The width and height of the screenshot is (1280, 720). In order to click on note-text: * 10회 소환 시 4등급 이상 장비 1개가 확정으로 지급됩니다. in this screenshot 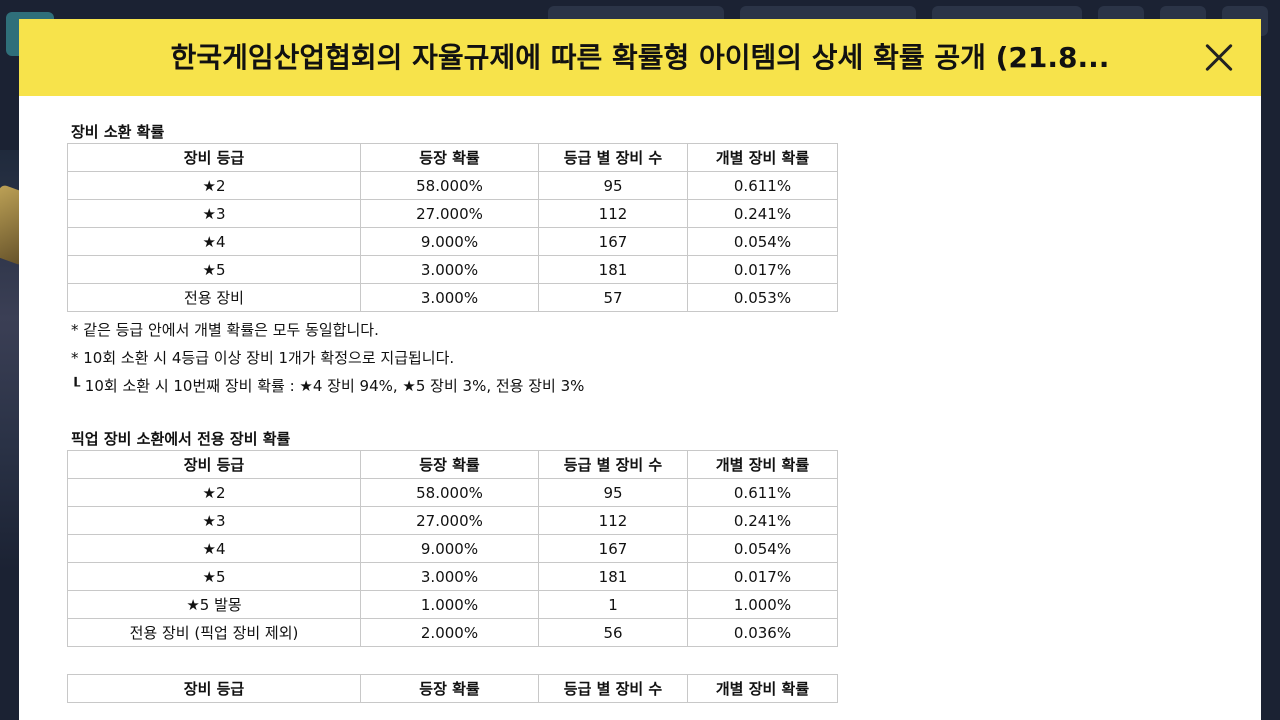, I will do `click(263, 358)`.